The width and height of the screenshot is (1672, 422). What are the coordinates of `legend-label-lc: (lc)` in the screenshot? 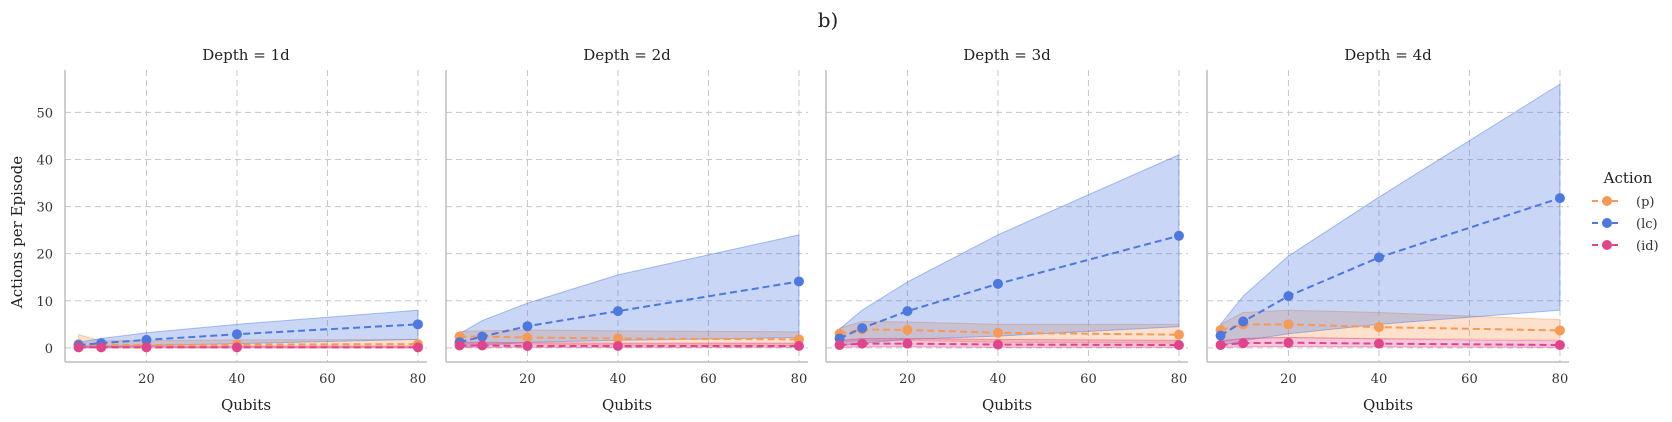 It's located at (1647, 224).